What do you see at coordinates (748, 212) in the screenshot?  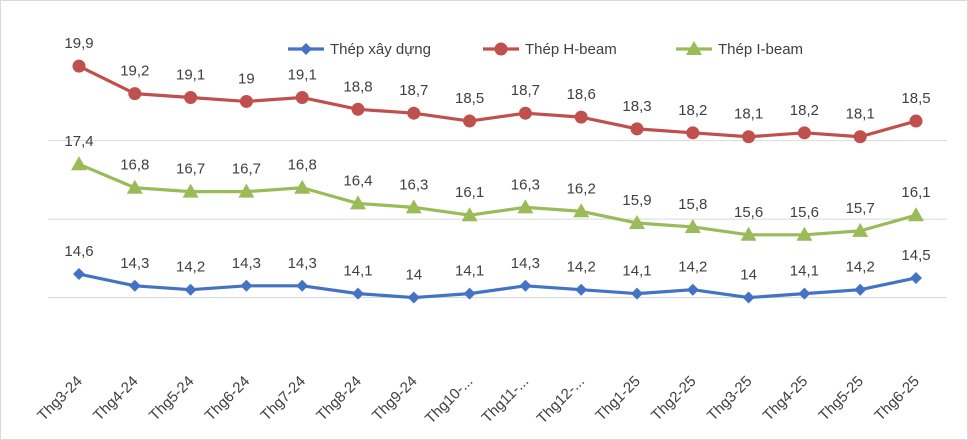 I see `data-label: 15,6` at bounding box center [748, 212].